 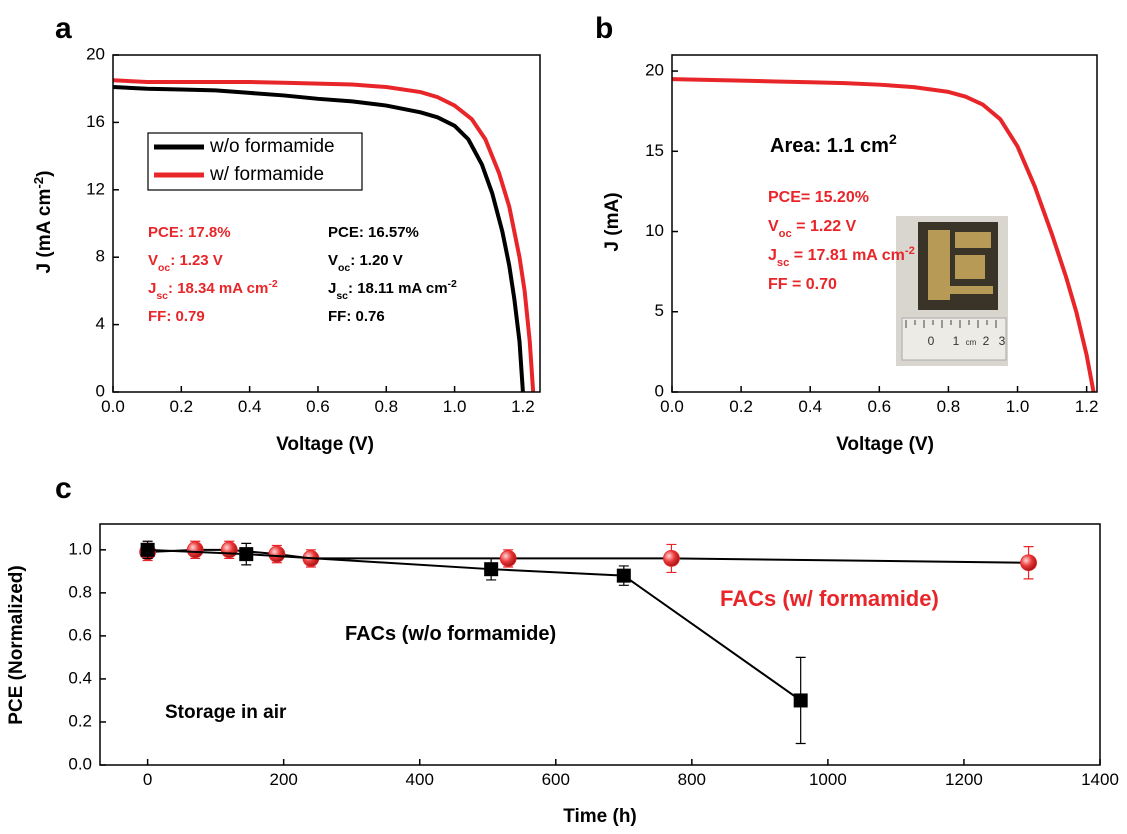 I want to click on text-segment: Area: 1.1 cm, so click(x=829, y=146).